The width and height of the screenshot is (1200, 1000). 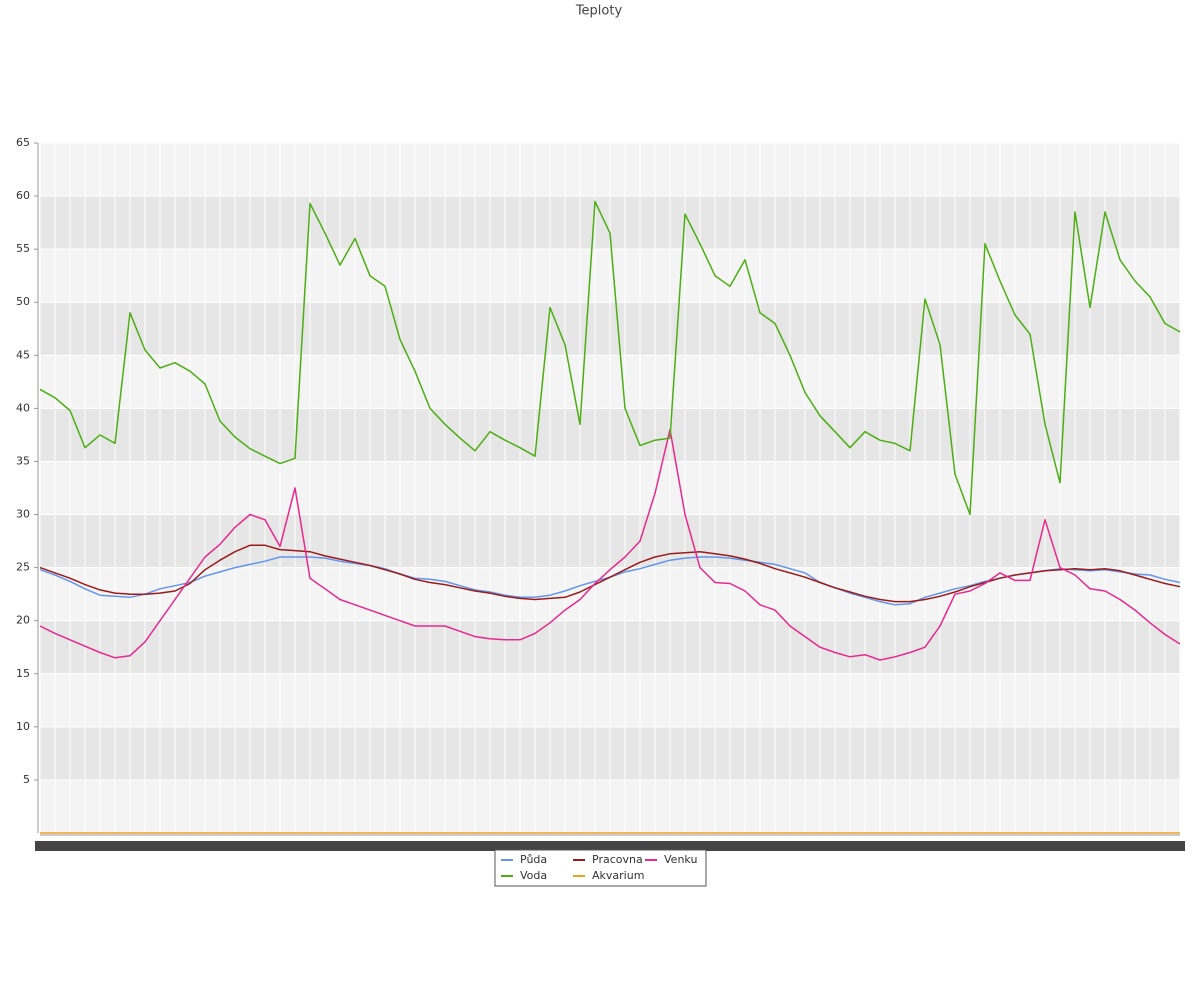 I want to click on y-tick-label: 50, so click(x=23, y=301).